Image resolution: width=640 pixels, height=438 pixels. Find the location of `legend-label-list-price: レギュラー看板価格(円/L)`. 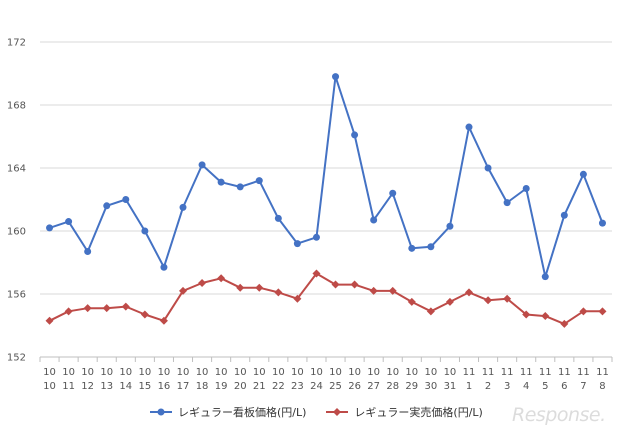

legend-label-list-price: レギュラー看板価格(円/L) is located at coordinates (242, 412).